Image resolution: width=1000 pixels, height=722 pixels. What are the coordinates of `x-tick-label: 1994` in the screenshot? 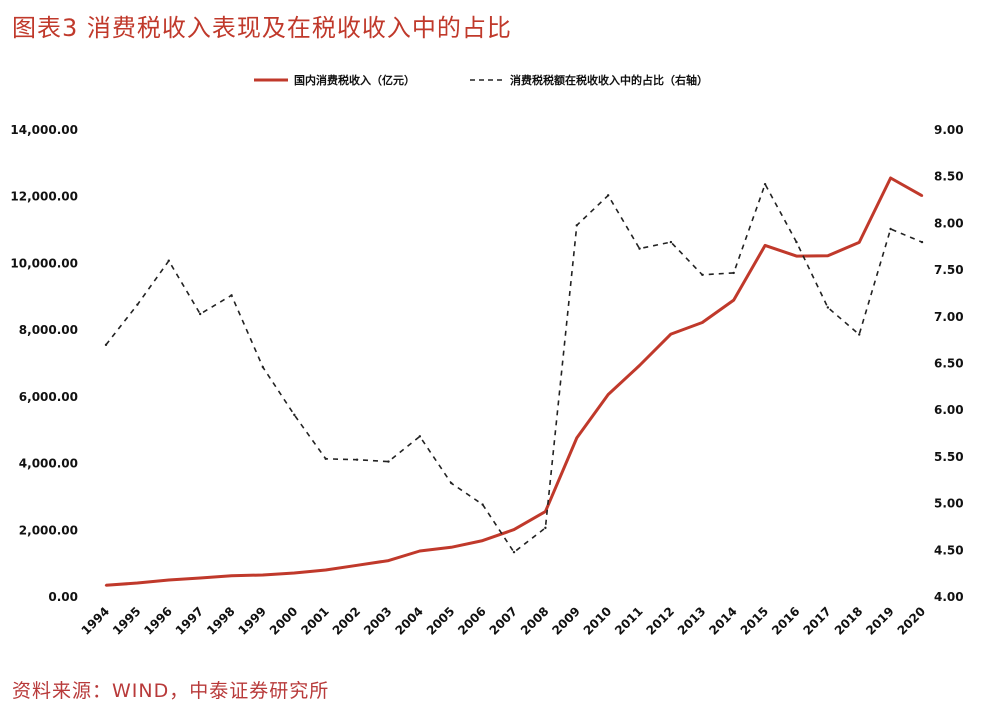 It's located at (96, 621).